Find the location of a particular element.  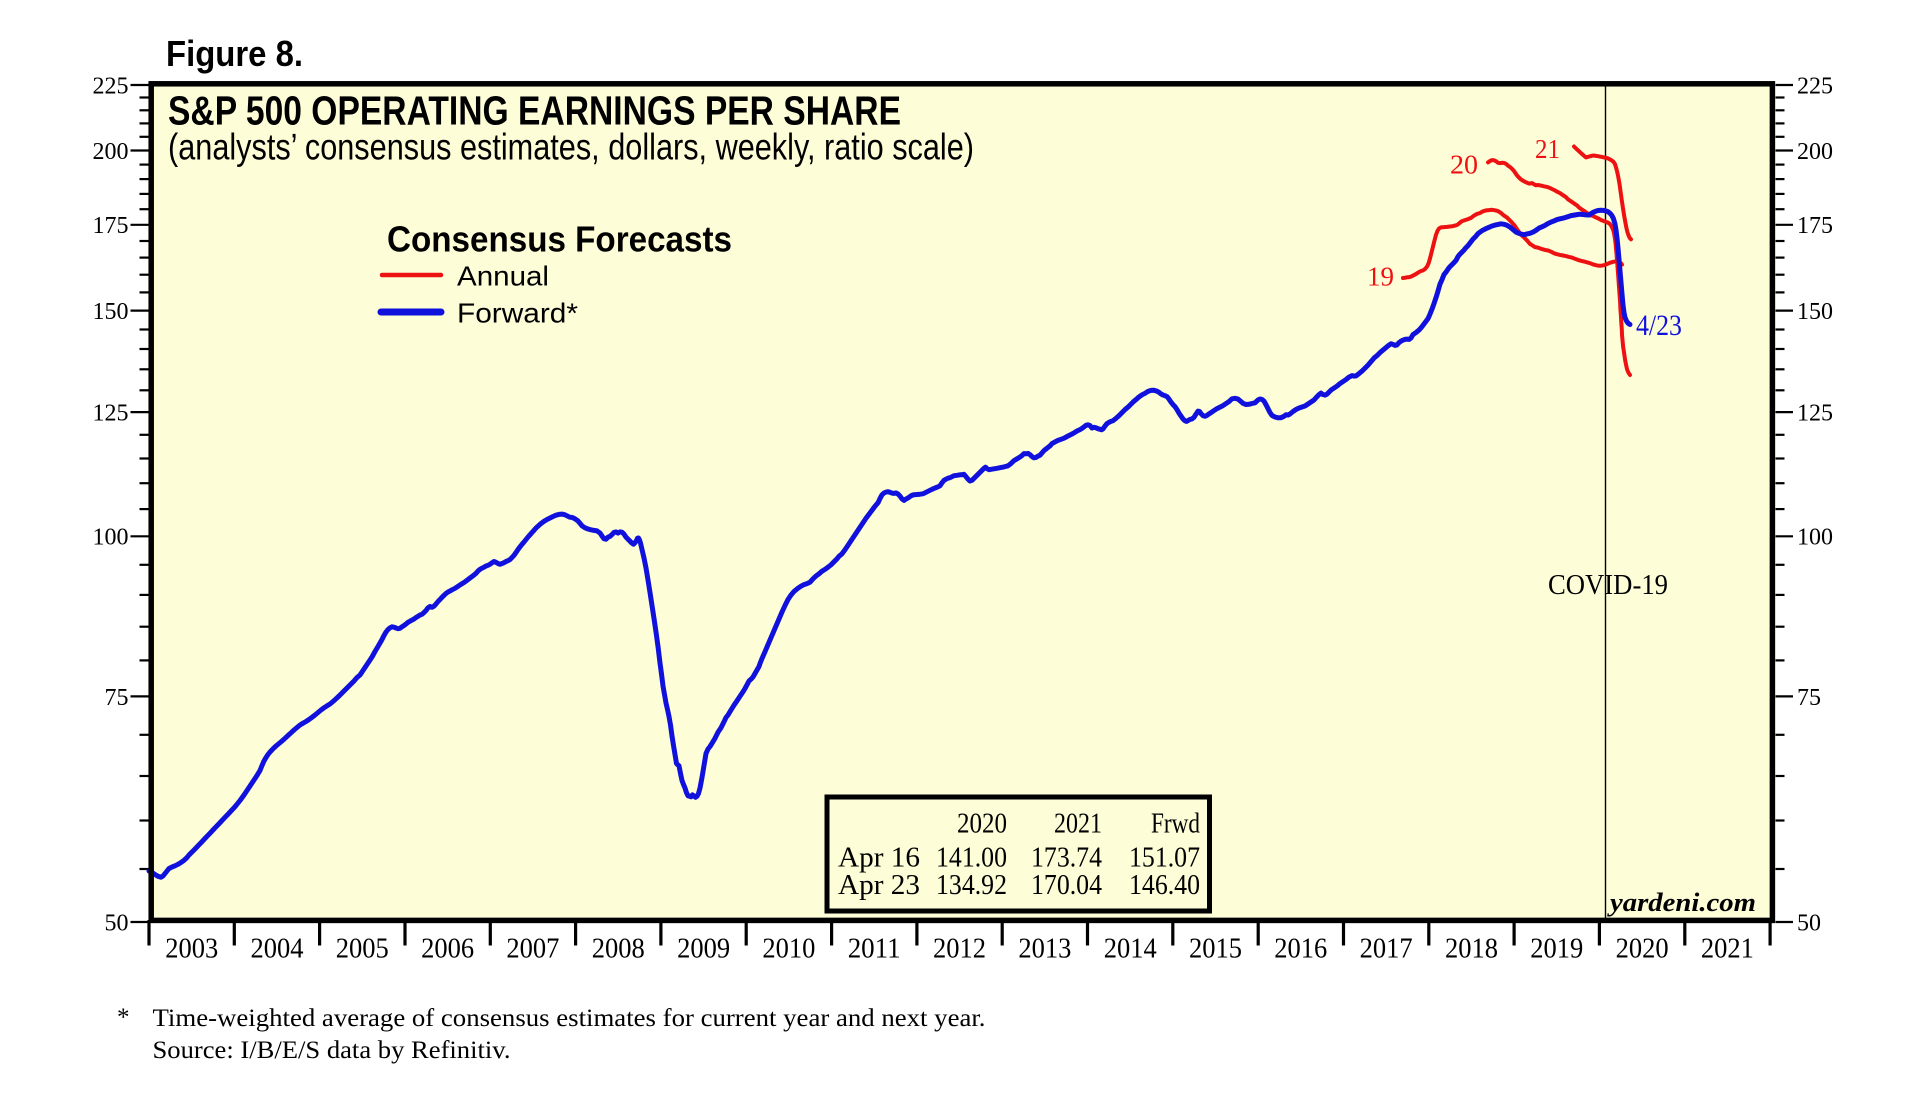

svg-text: 2006 is located at coordinates (447, 949).